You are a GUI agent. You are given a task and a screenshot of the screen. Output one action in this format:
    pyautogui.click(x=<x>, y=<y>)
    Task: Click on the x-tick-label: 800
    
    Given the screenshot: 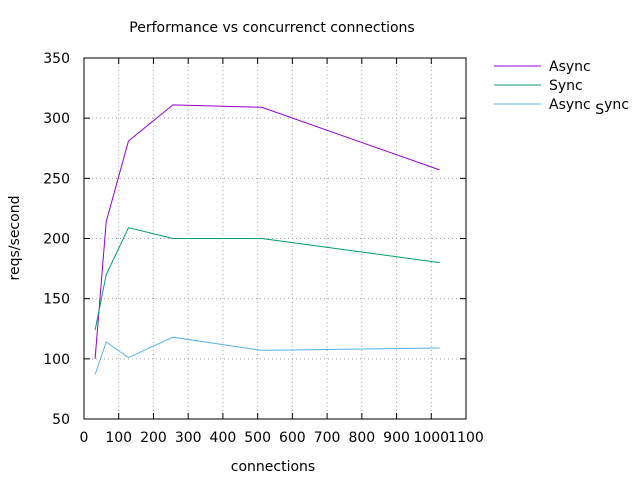 What is the action you would take?
    pyautogui.click(x=361, y=438)
    